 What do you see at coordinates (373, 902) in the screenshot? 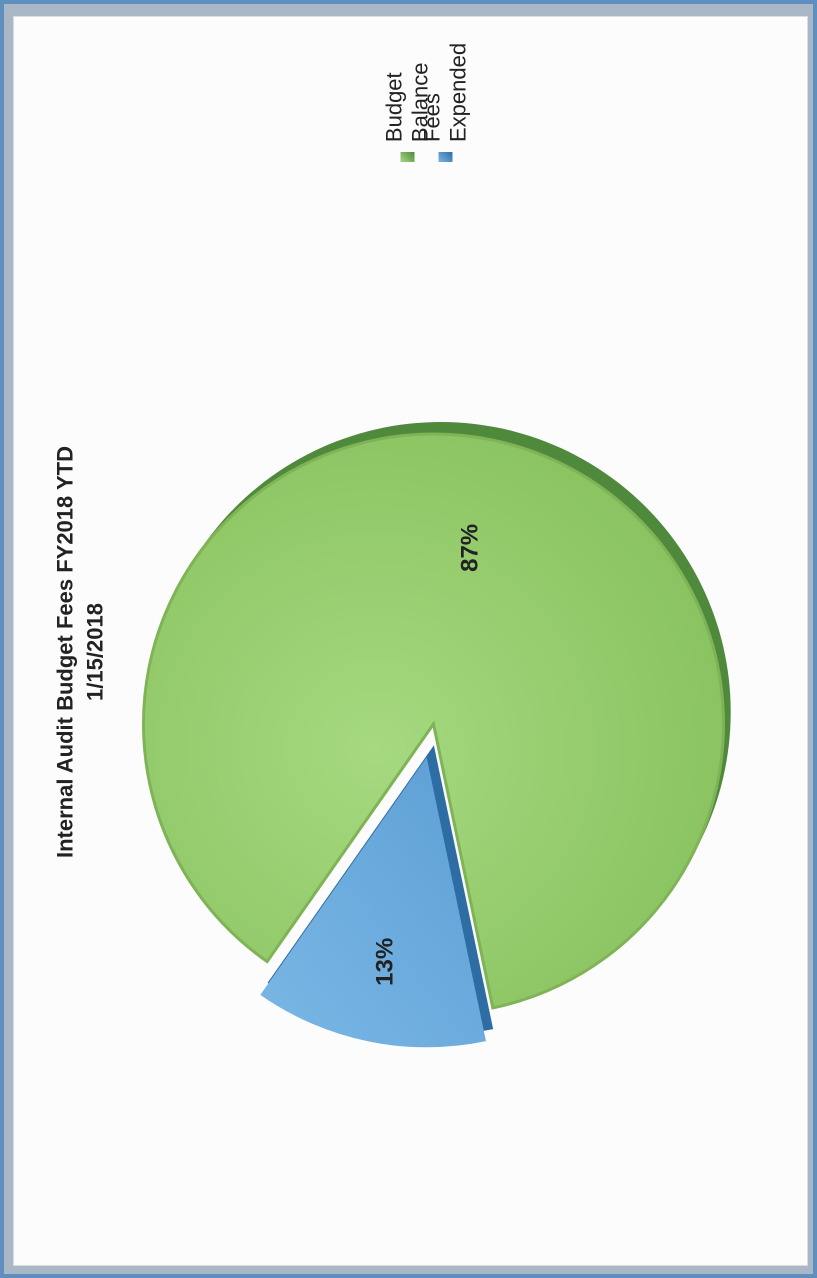
I see `pie-slice-fees-expended` at bounding box center [373, 902].